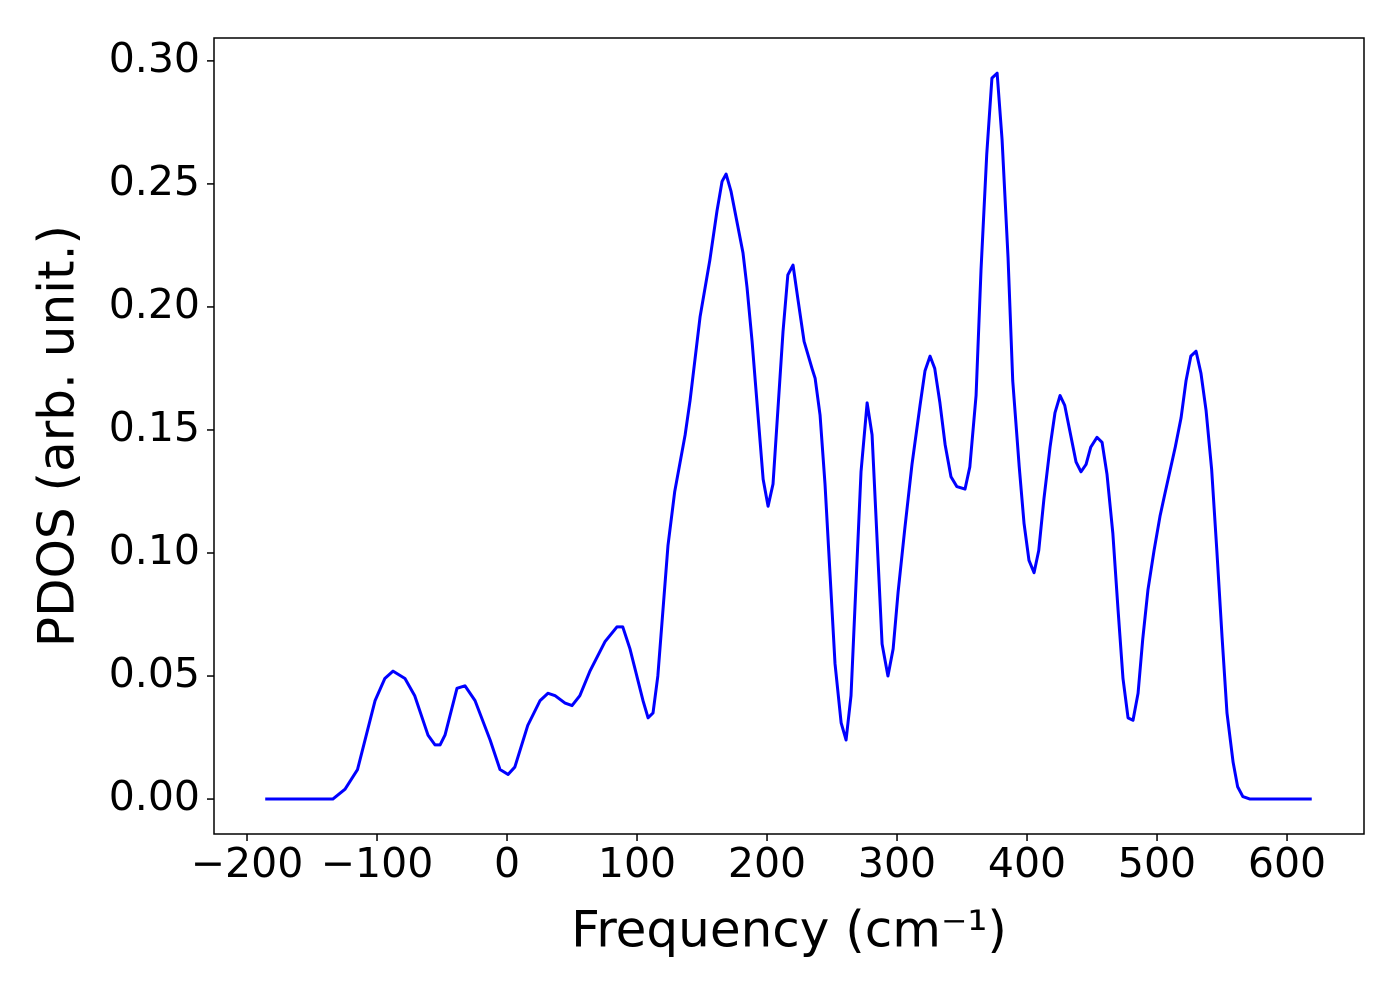 Image resolution: width=1400 pixels, height=1000 pixels. What do you see at coordinates (507, 863) in the screenshot?
I see `x-tick-label: 0` at bounding box center [507, 863].